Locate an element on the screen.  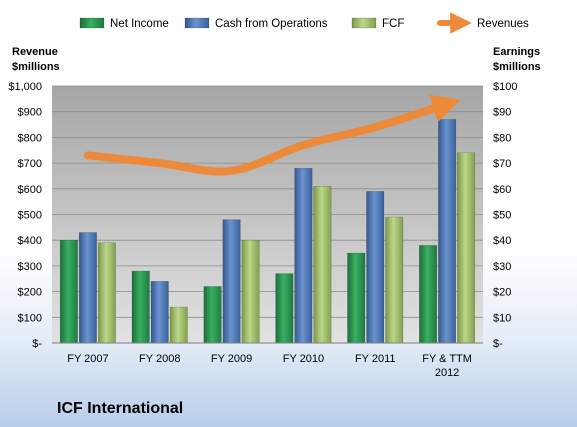
x-tick-label: FY 2010 is located at coordinates (303, 359).